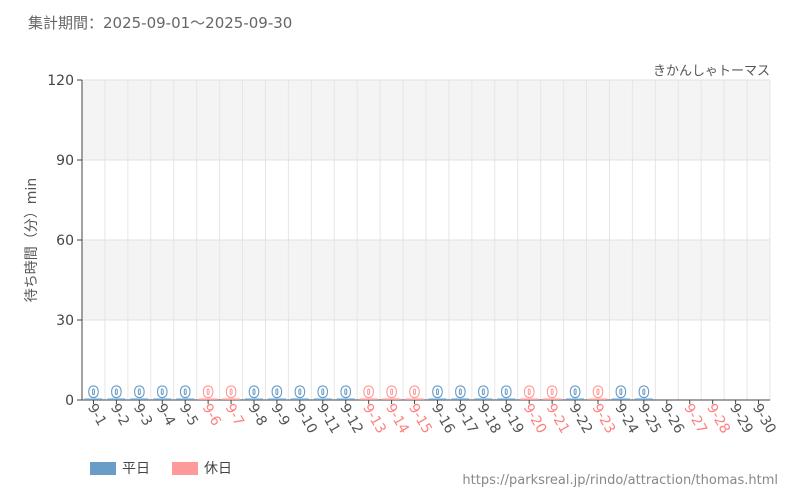 The image size is (800, 500). I want to click on x-tick-label: 9-7, so click(234, 415).